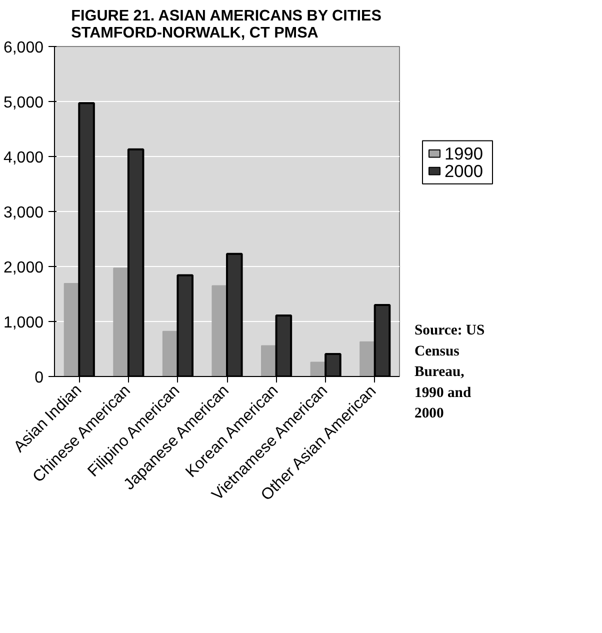 This screenshot has width=602, height=633. I want to click on y-tick-label: 2,000, so click(23, 268).